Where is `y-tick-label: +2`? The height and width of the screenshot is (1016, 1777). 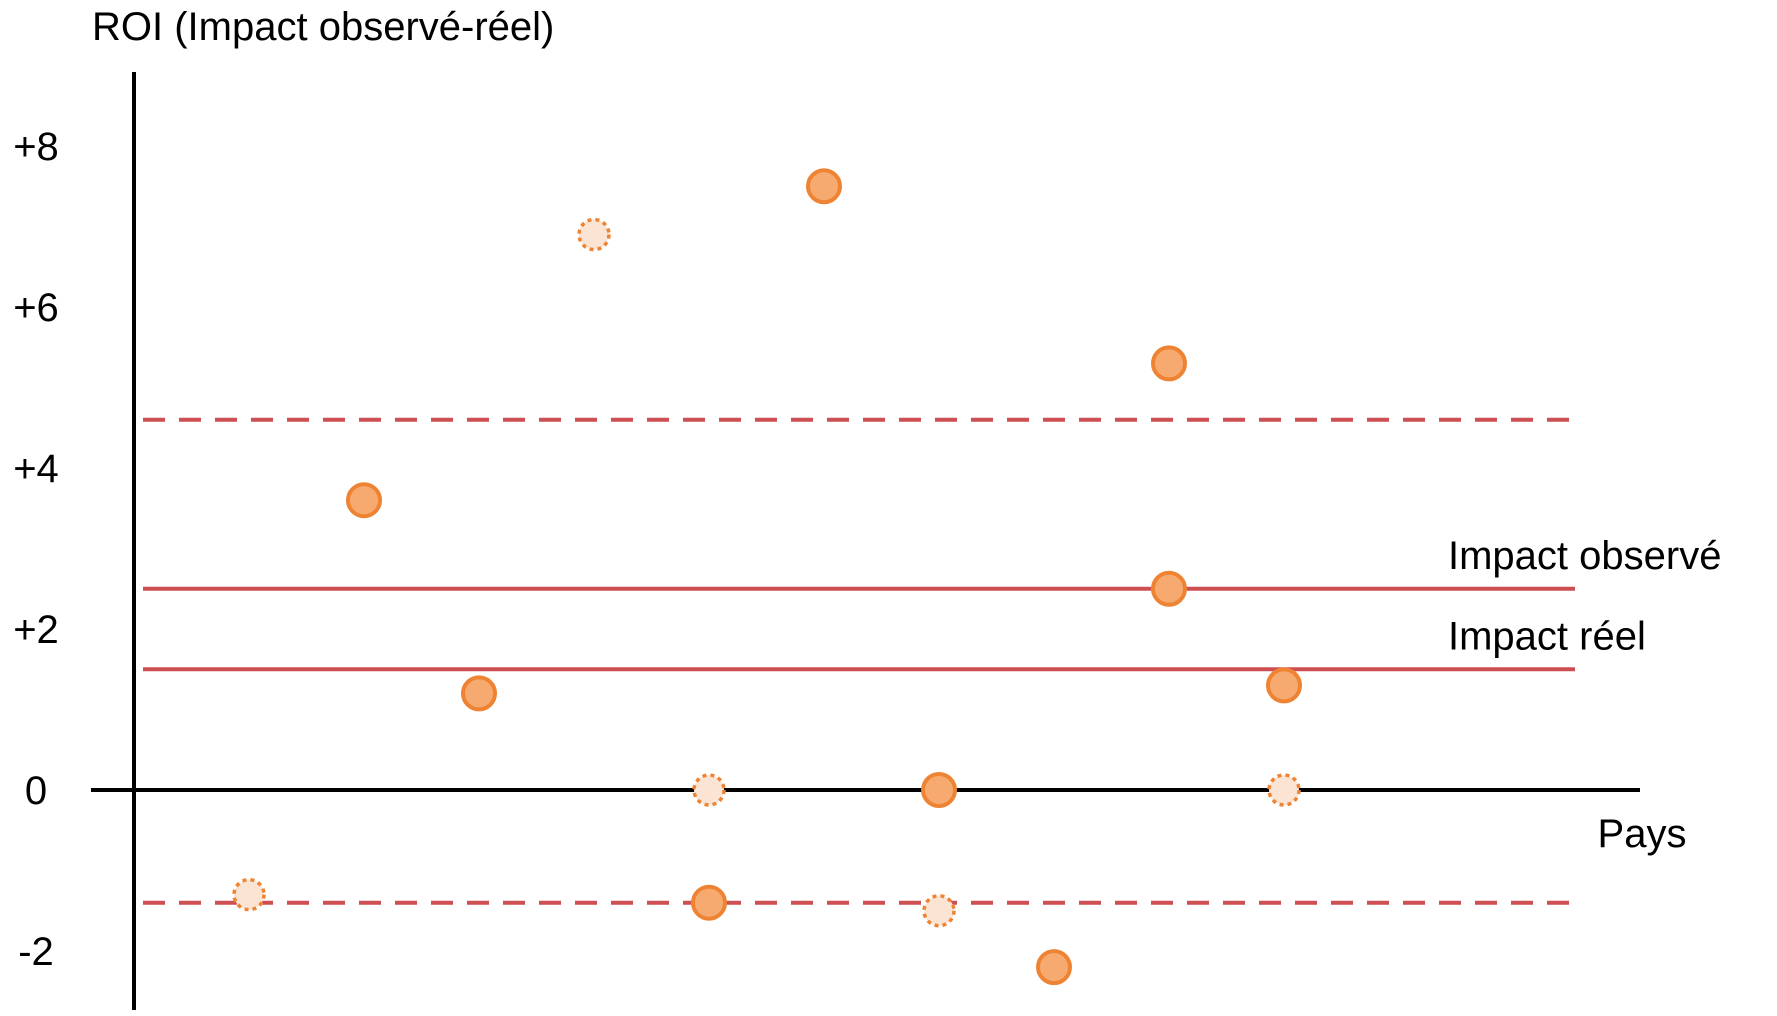
y-tick-label: +2 is located at coordinates (36, 630).